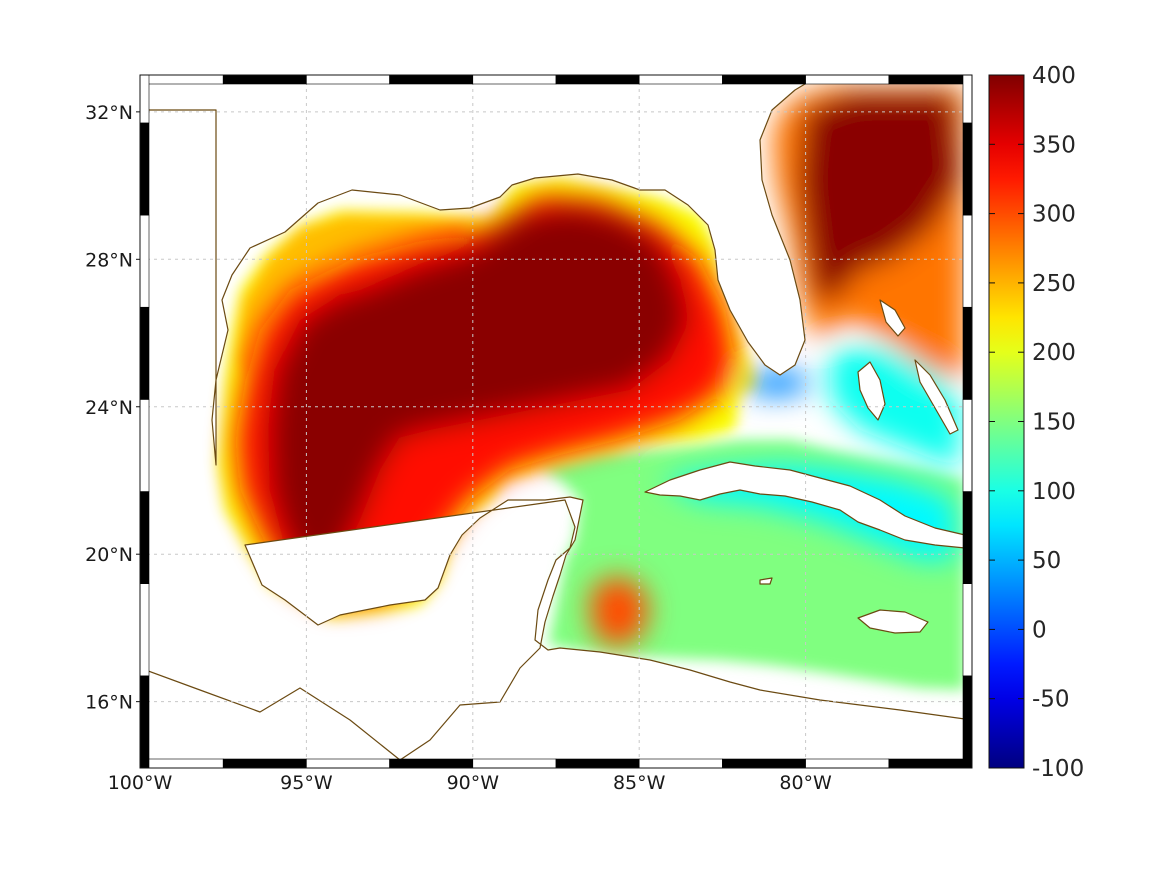 The width and height of the screenshot is (1167, 875). What do you see at coordinates (109, 408) in the screenshot?
I see `lat-tick-label: 24°N` at bounding box center [109, 408].